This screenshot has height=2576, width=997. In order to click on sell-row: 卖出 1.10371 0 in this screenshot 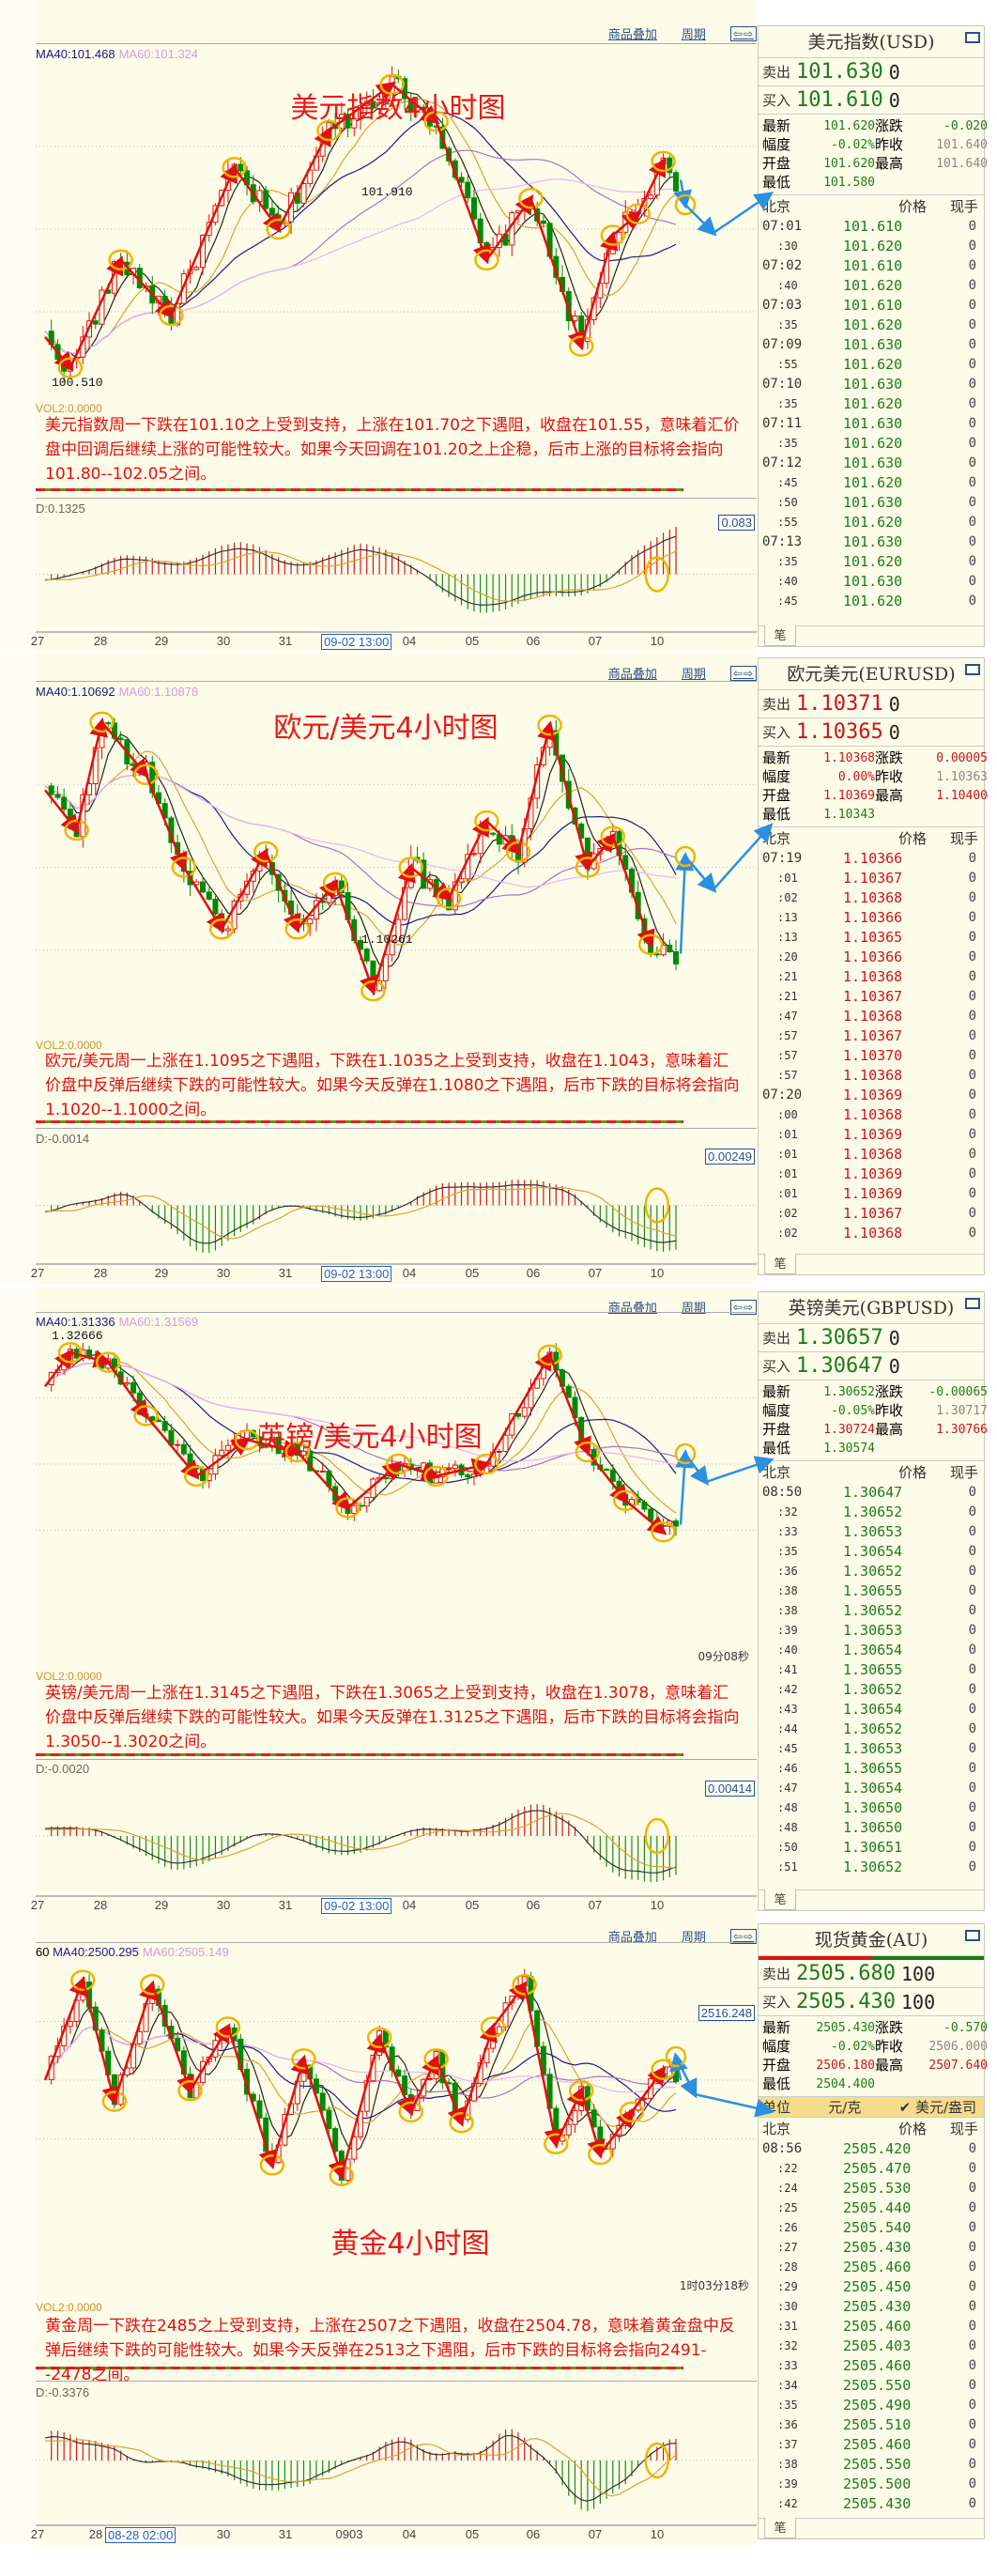, I will do `click(871, 704)`.